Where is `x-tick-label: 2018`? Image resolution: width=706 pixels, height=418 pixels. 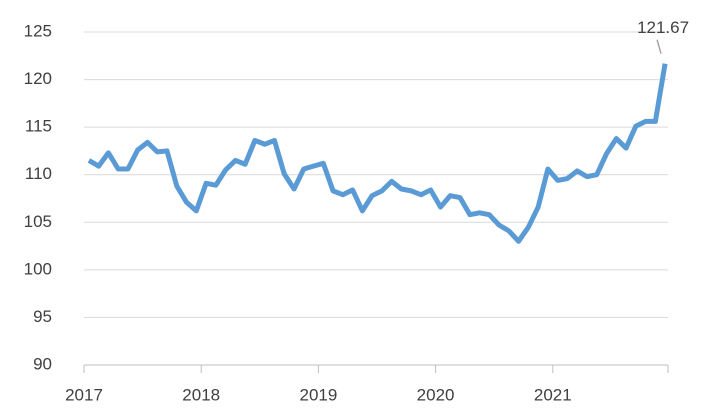 x-tick-label: 2018 is located at coordinates (201, 394).